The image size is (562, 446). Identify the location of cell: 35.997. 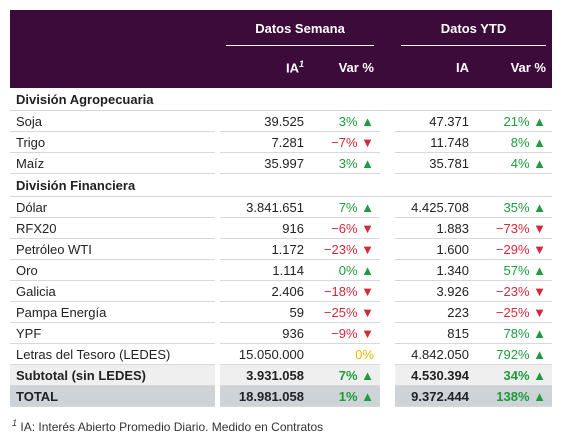
(265, 163).